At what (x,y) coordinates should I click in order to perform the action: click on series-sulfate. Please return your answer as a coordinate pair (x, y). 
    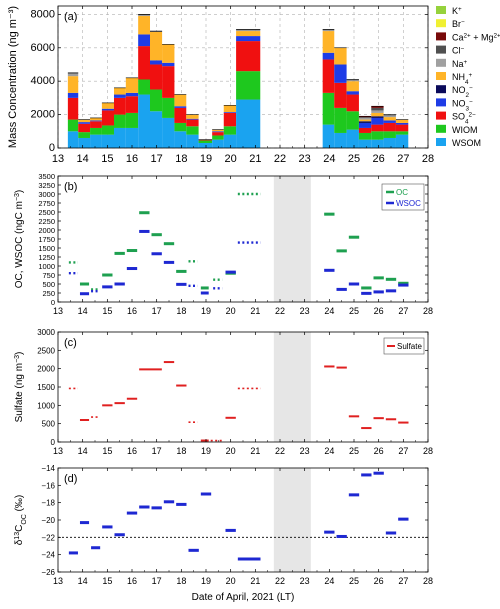
    Looking at the image, I should click on (238, 401).